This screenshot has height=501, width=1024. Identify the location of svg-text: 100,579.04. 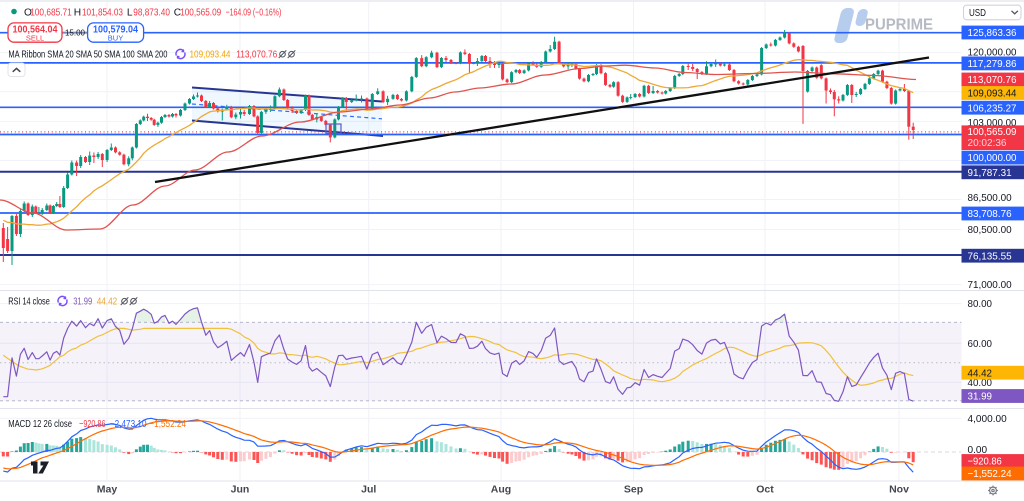
(115, 30).